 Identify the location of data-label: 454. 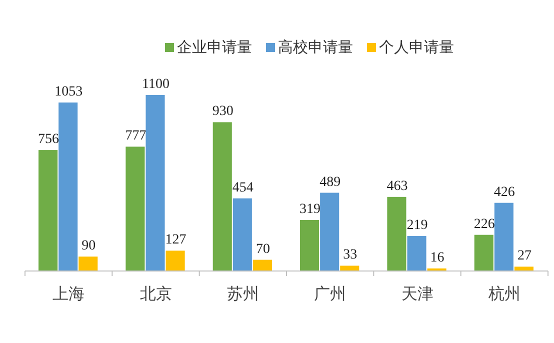
(243, 188).